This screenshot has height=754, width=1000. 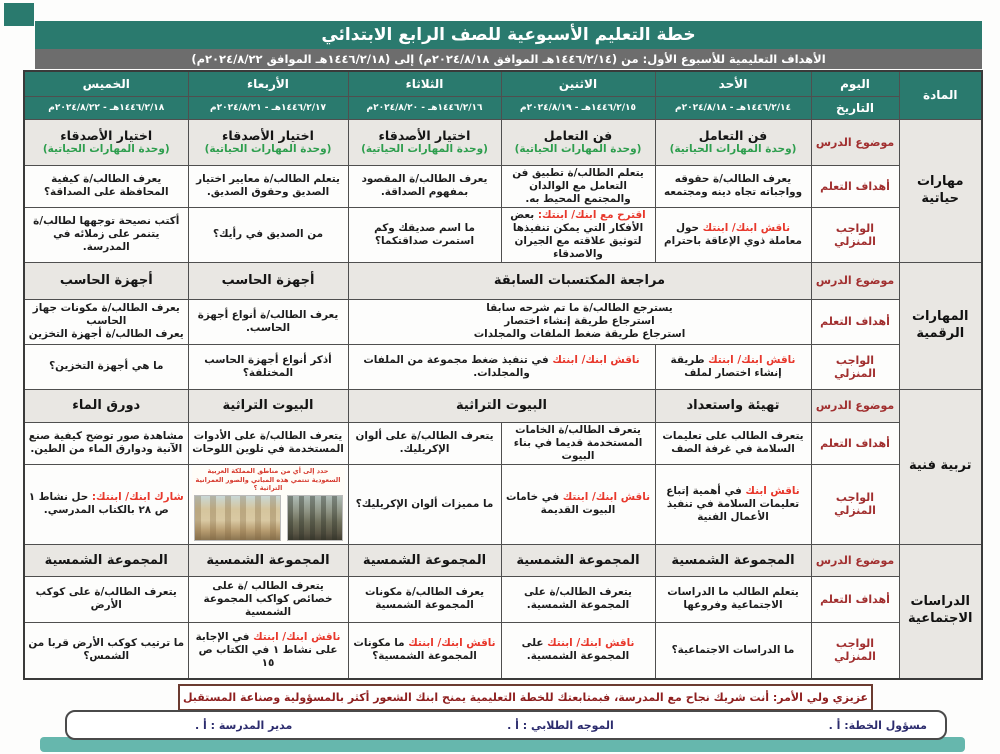 What do you see at coordinates (424, 107) in the screenshot?
I see `date-header: ١٤٤٦/٢/١٦هـ - ٢٠٢٤/٨/٢٠م` at bounding box center [424, 107].